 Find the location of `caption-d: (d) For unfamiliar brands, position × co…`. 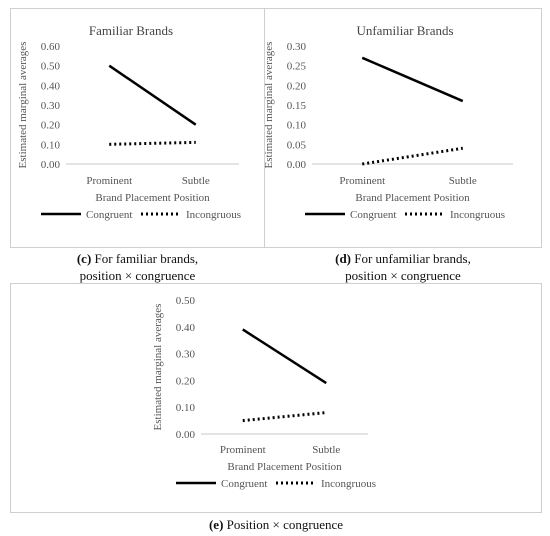

caption-d: (d) For unfamiliar brands, position × co… is located at coordinates (403, 267).